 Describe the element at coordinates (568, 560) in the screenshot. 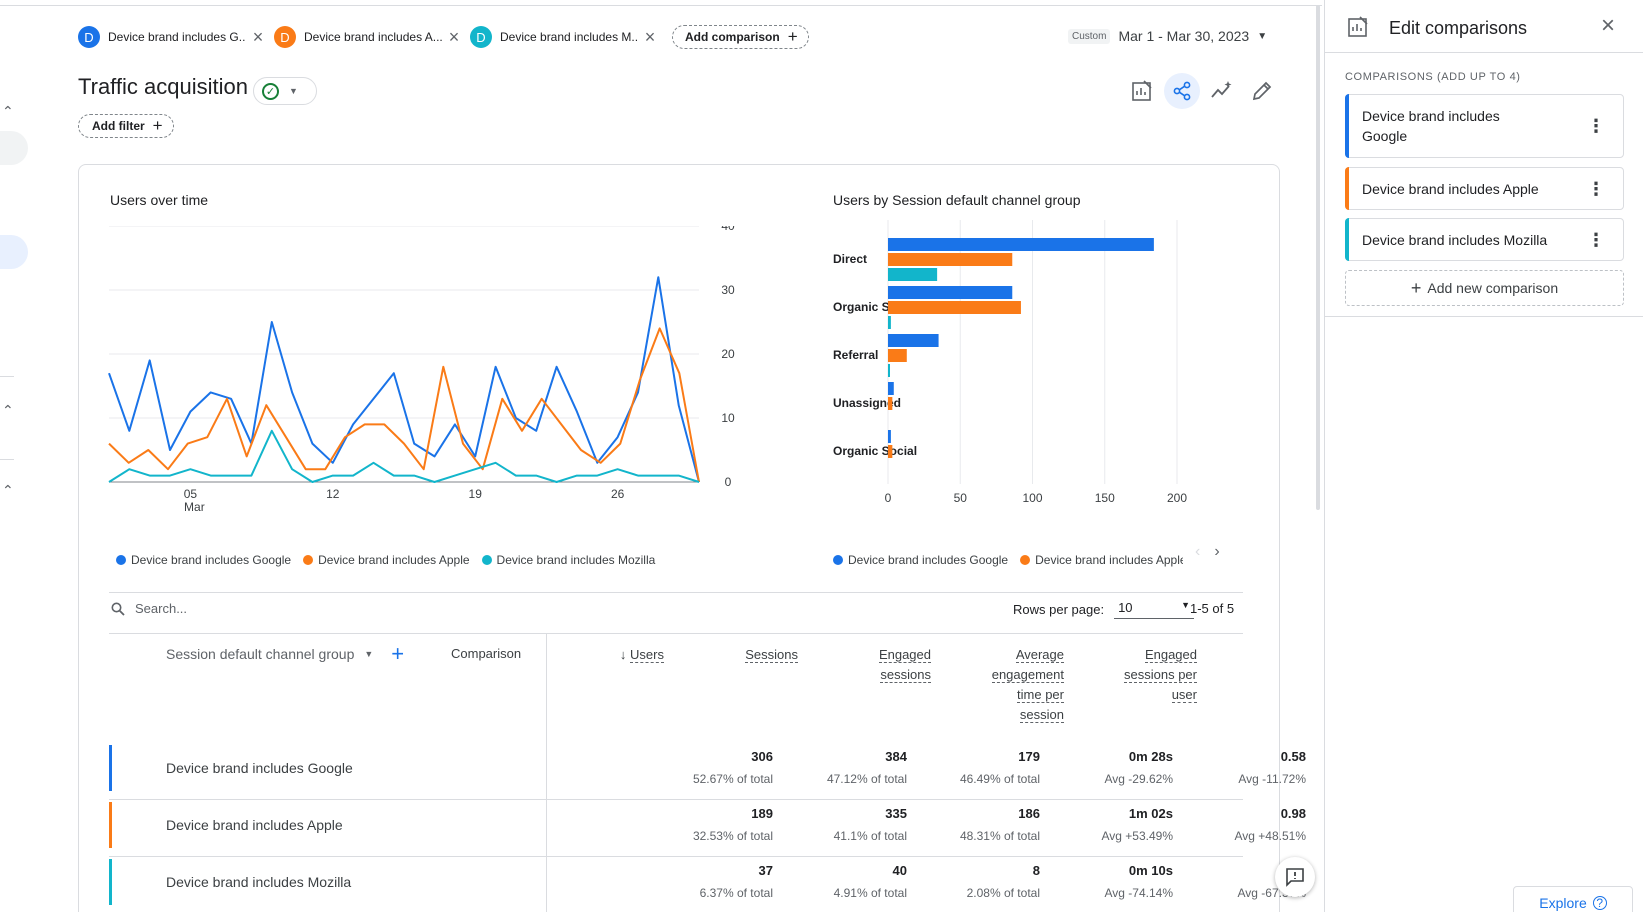

I see `legend-item-mozilla: Device brand includes Mozilla` at that location.